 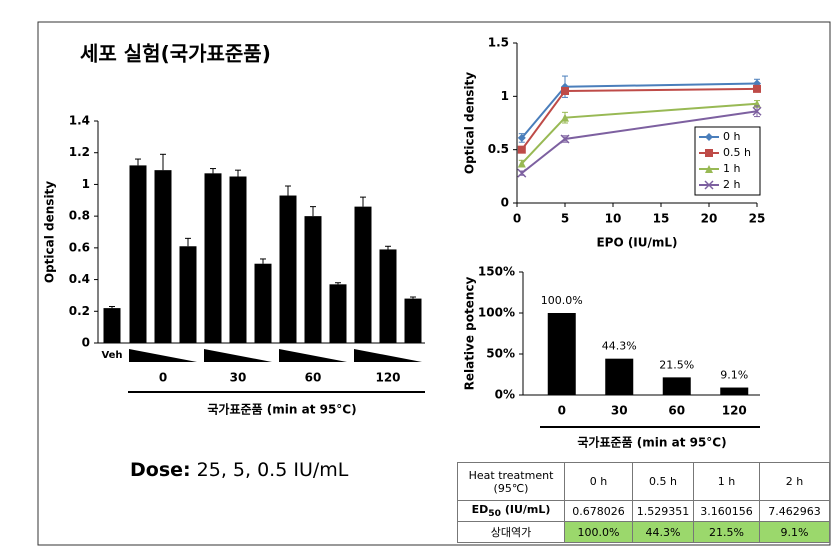 I want to click on row-label-sub: 50, so click(x=494, y=514).